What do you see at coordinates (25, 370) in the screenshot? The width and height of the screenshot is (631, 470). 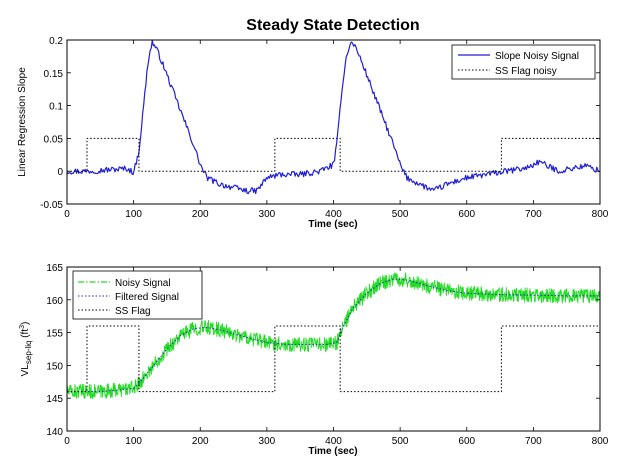 I see `bottom-y-label-main: VL` at bounding box center [25, 370].